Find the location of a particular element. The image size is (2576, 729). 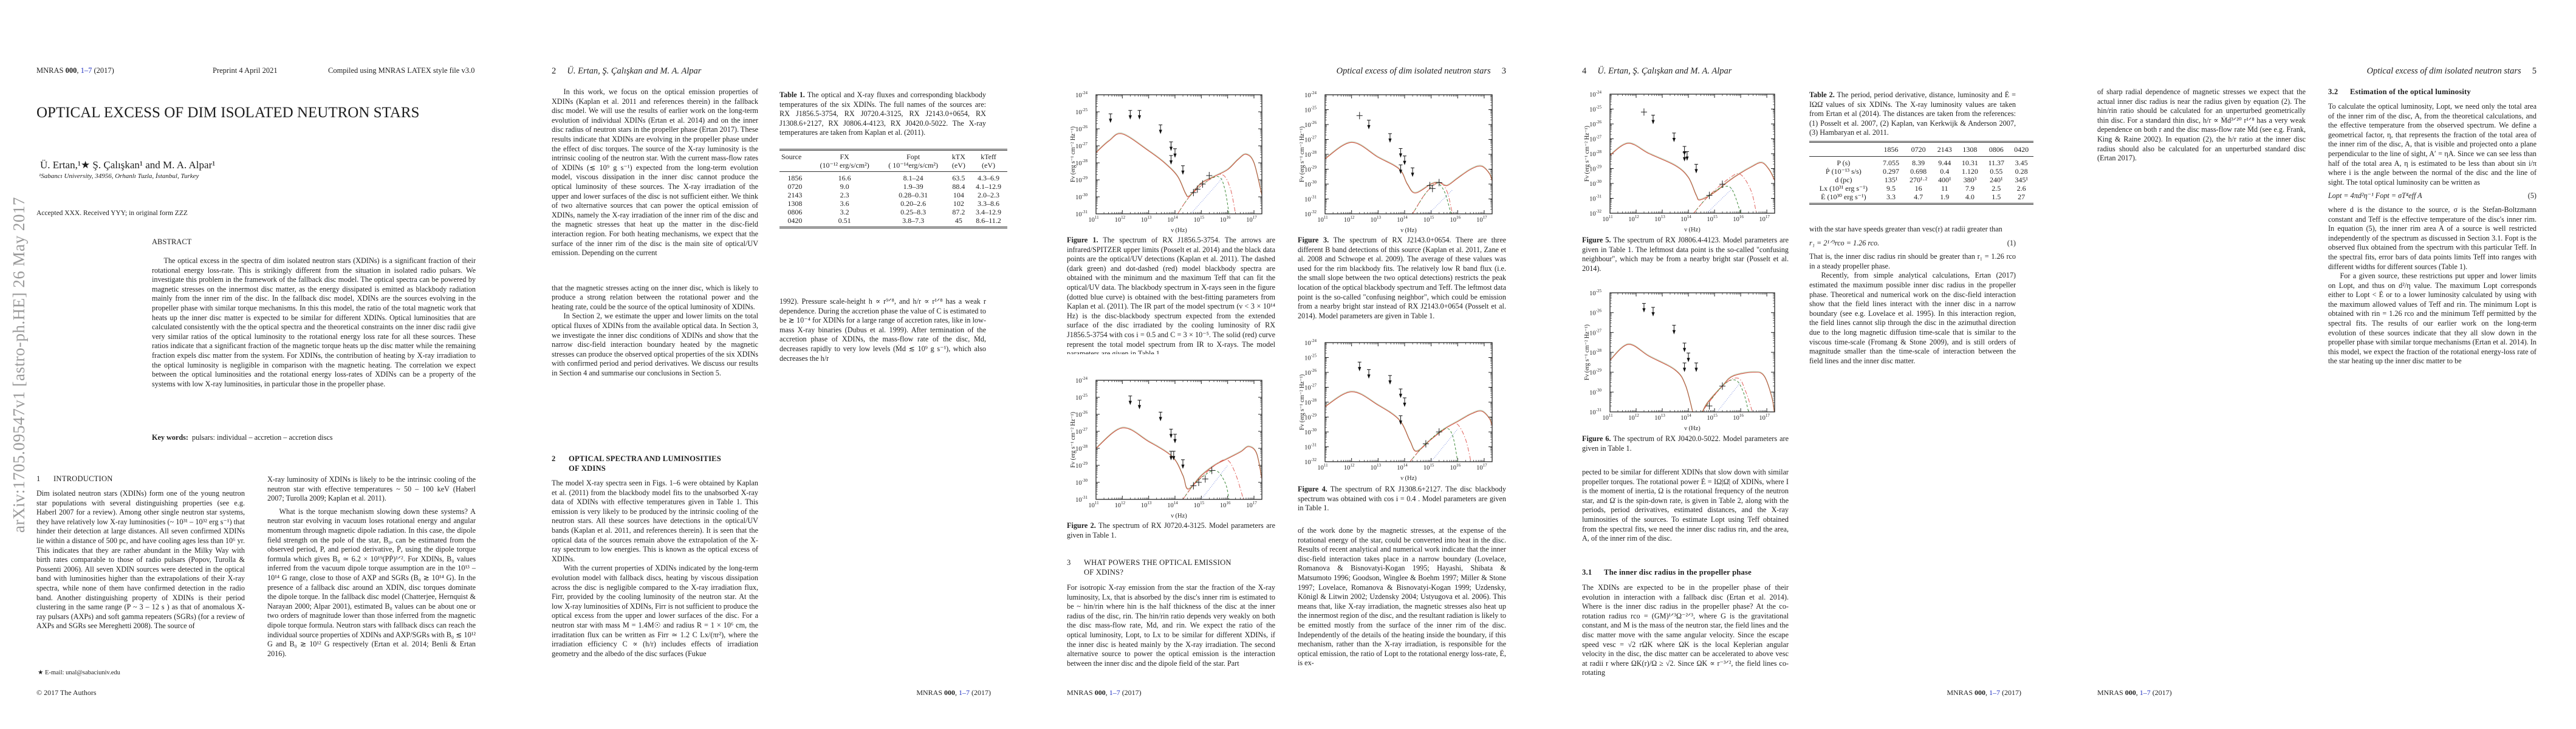

table-label: Table 2. is located at coordinates (1822, 95).